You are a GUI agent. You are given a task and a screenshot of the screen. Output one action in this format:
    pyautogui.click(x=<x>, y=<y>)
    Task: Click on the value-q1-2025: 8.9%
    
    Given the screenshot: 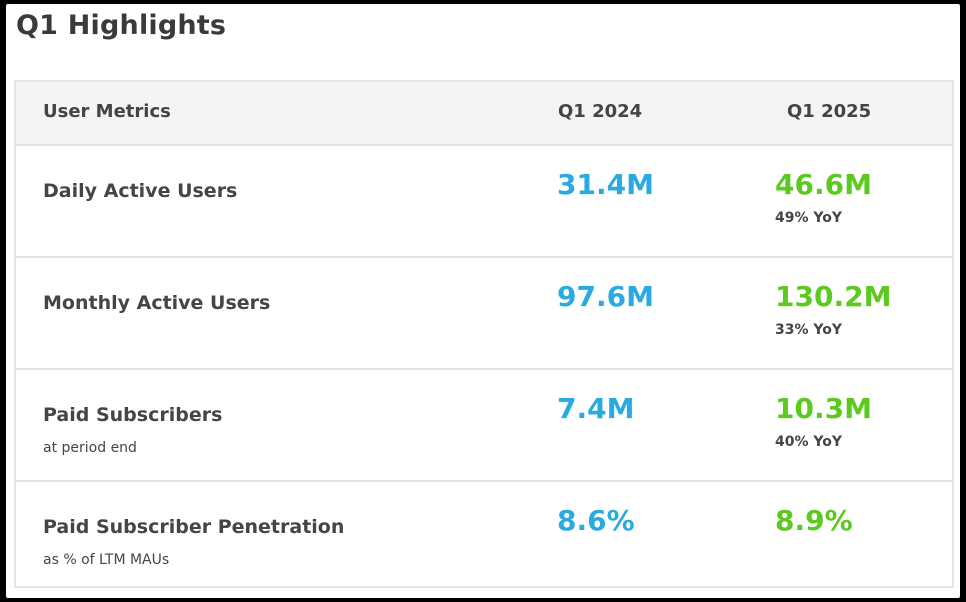 What is the action you would take?
    pyautogui.click(x=814, y=520)
    